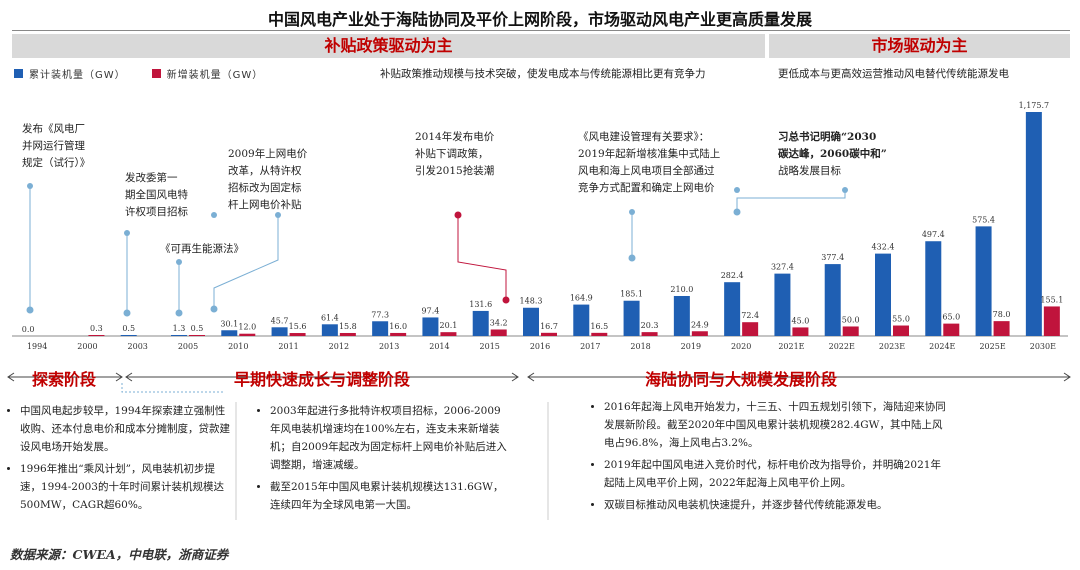 The width and height of the screenshot is (1080, 570). Describe the element at coordinates (247, 327) in the screenshot. I see `data-label-new: 12.0` at that location.